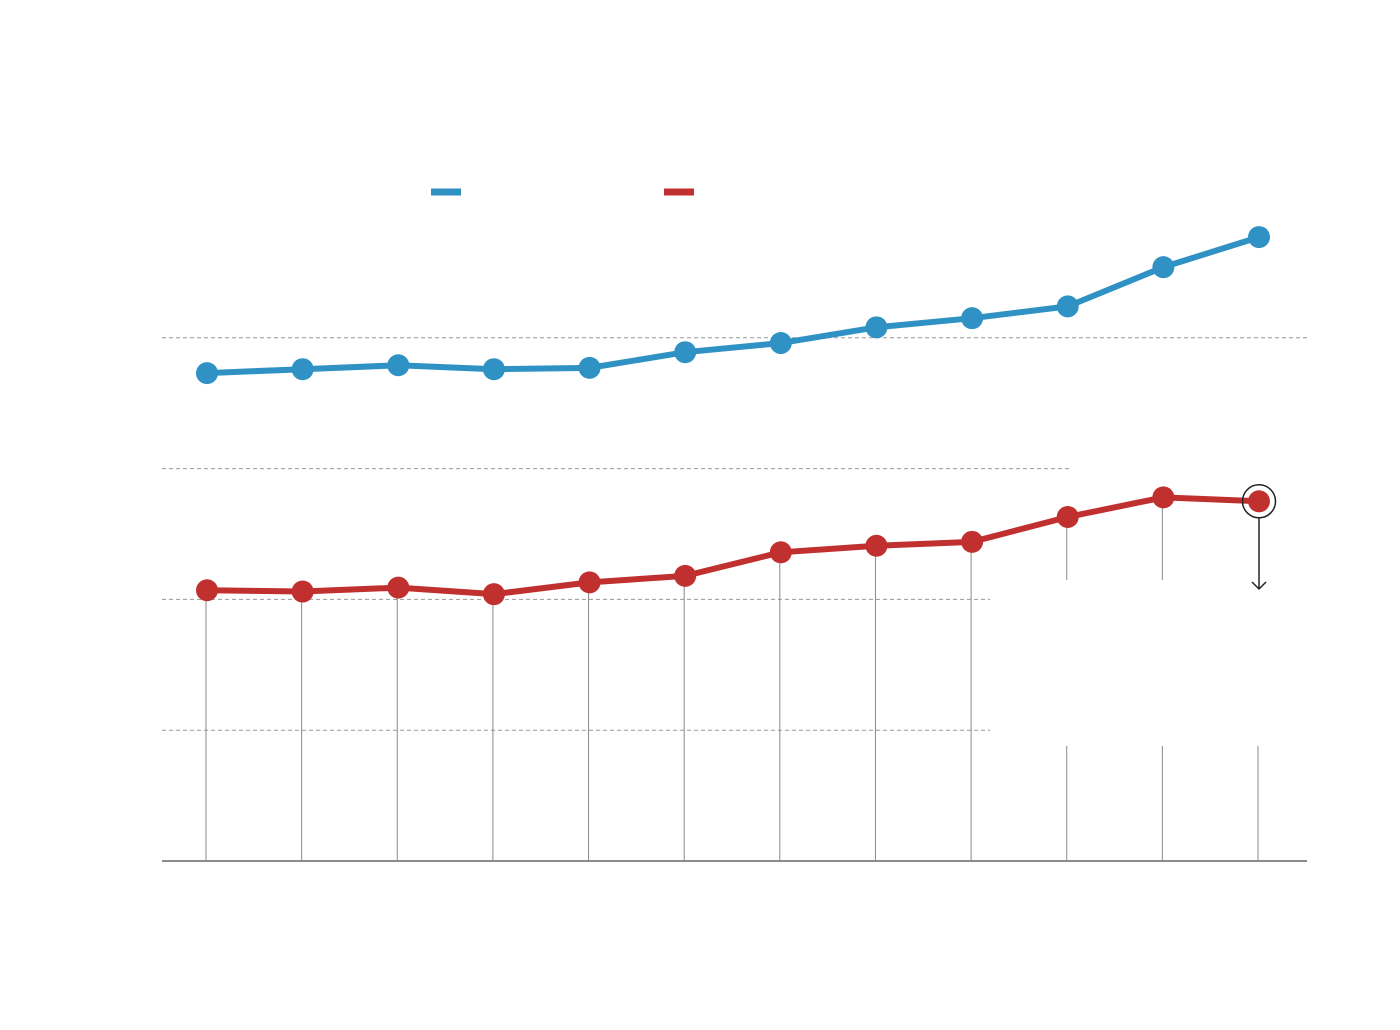 The width and height of the screenshot is (1400, 1030). Describe the element at coordinates (1259, 586) in the screenshot. I see `annotation-arrowhead` at that location.